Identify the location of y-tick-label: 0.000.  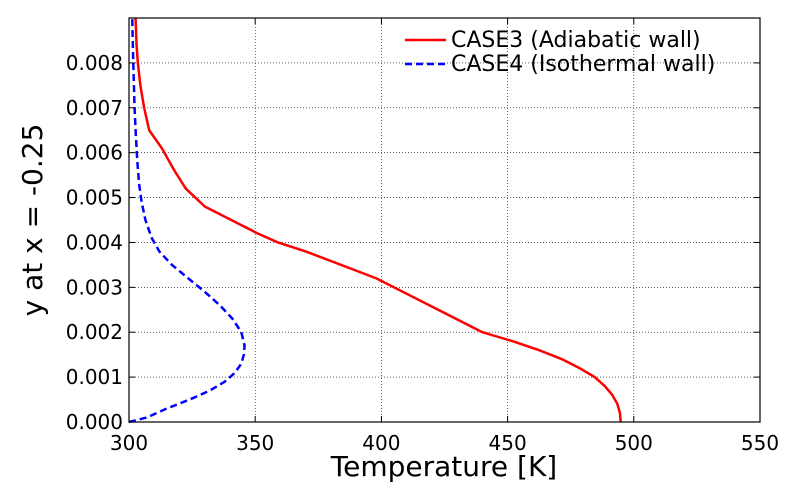
(94, 422).